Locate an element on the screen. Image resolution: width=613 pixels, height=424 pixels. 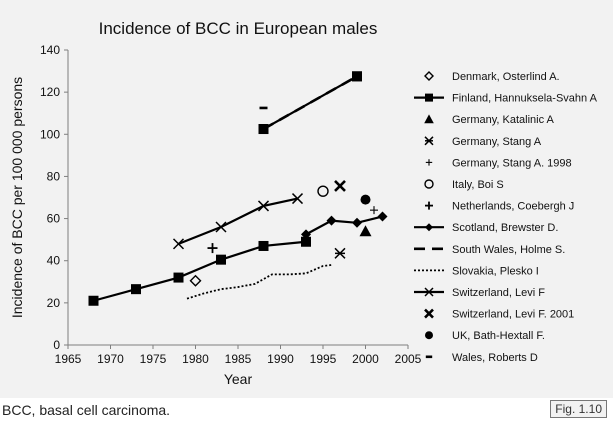
chart-title: Incidence of BCC in European males is located at coordinates (238, 28).